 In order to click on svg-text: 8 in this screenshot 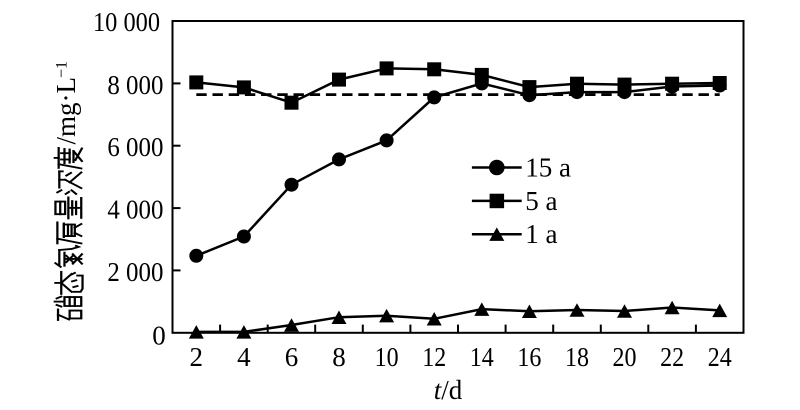, I will do `click(339, 357)`.